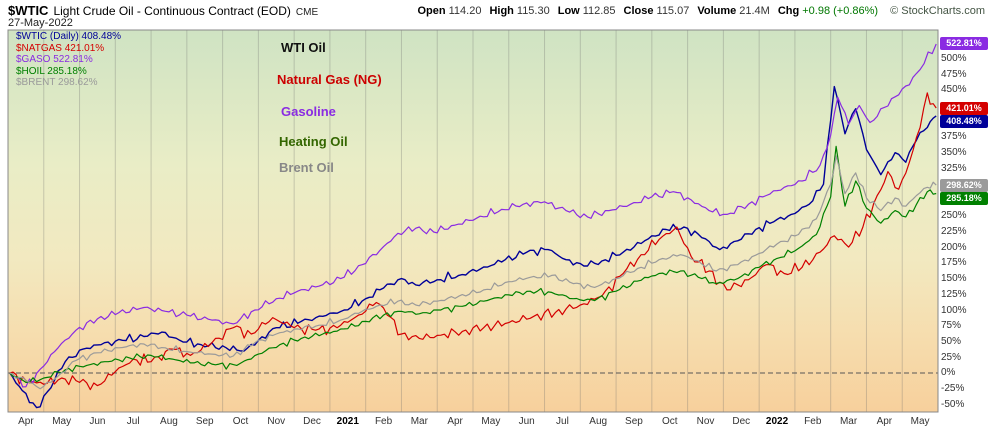 The height and width of the screenshot is (438, 990). I want to click on quote-value-volume: 21.4M, so click(754, 11).